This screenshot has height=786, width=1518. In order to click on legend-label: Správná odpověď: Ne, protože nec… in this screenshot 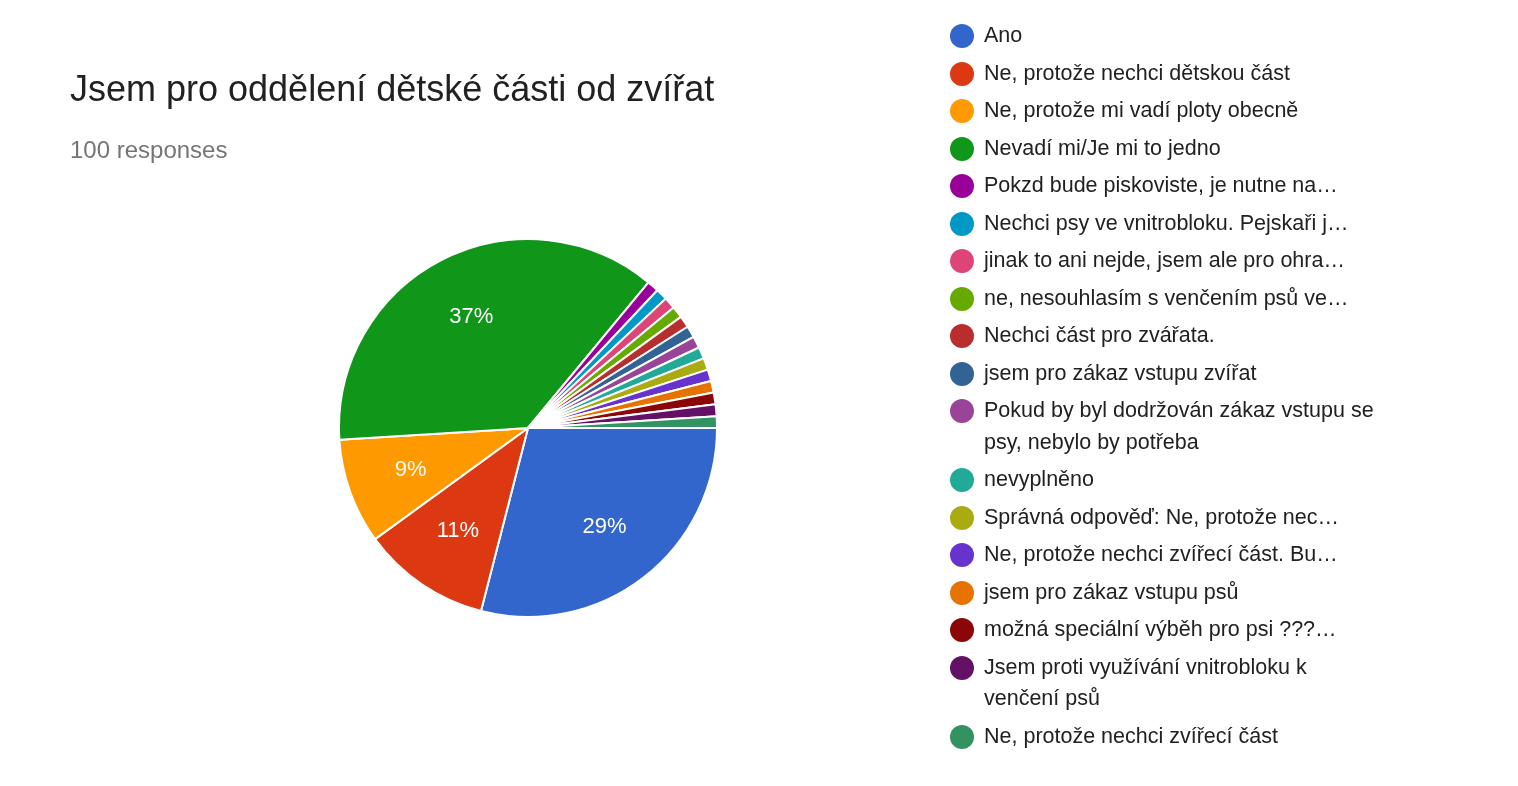, I will do `click(1162, 517)`.